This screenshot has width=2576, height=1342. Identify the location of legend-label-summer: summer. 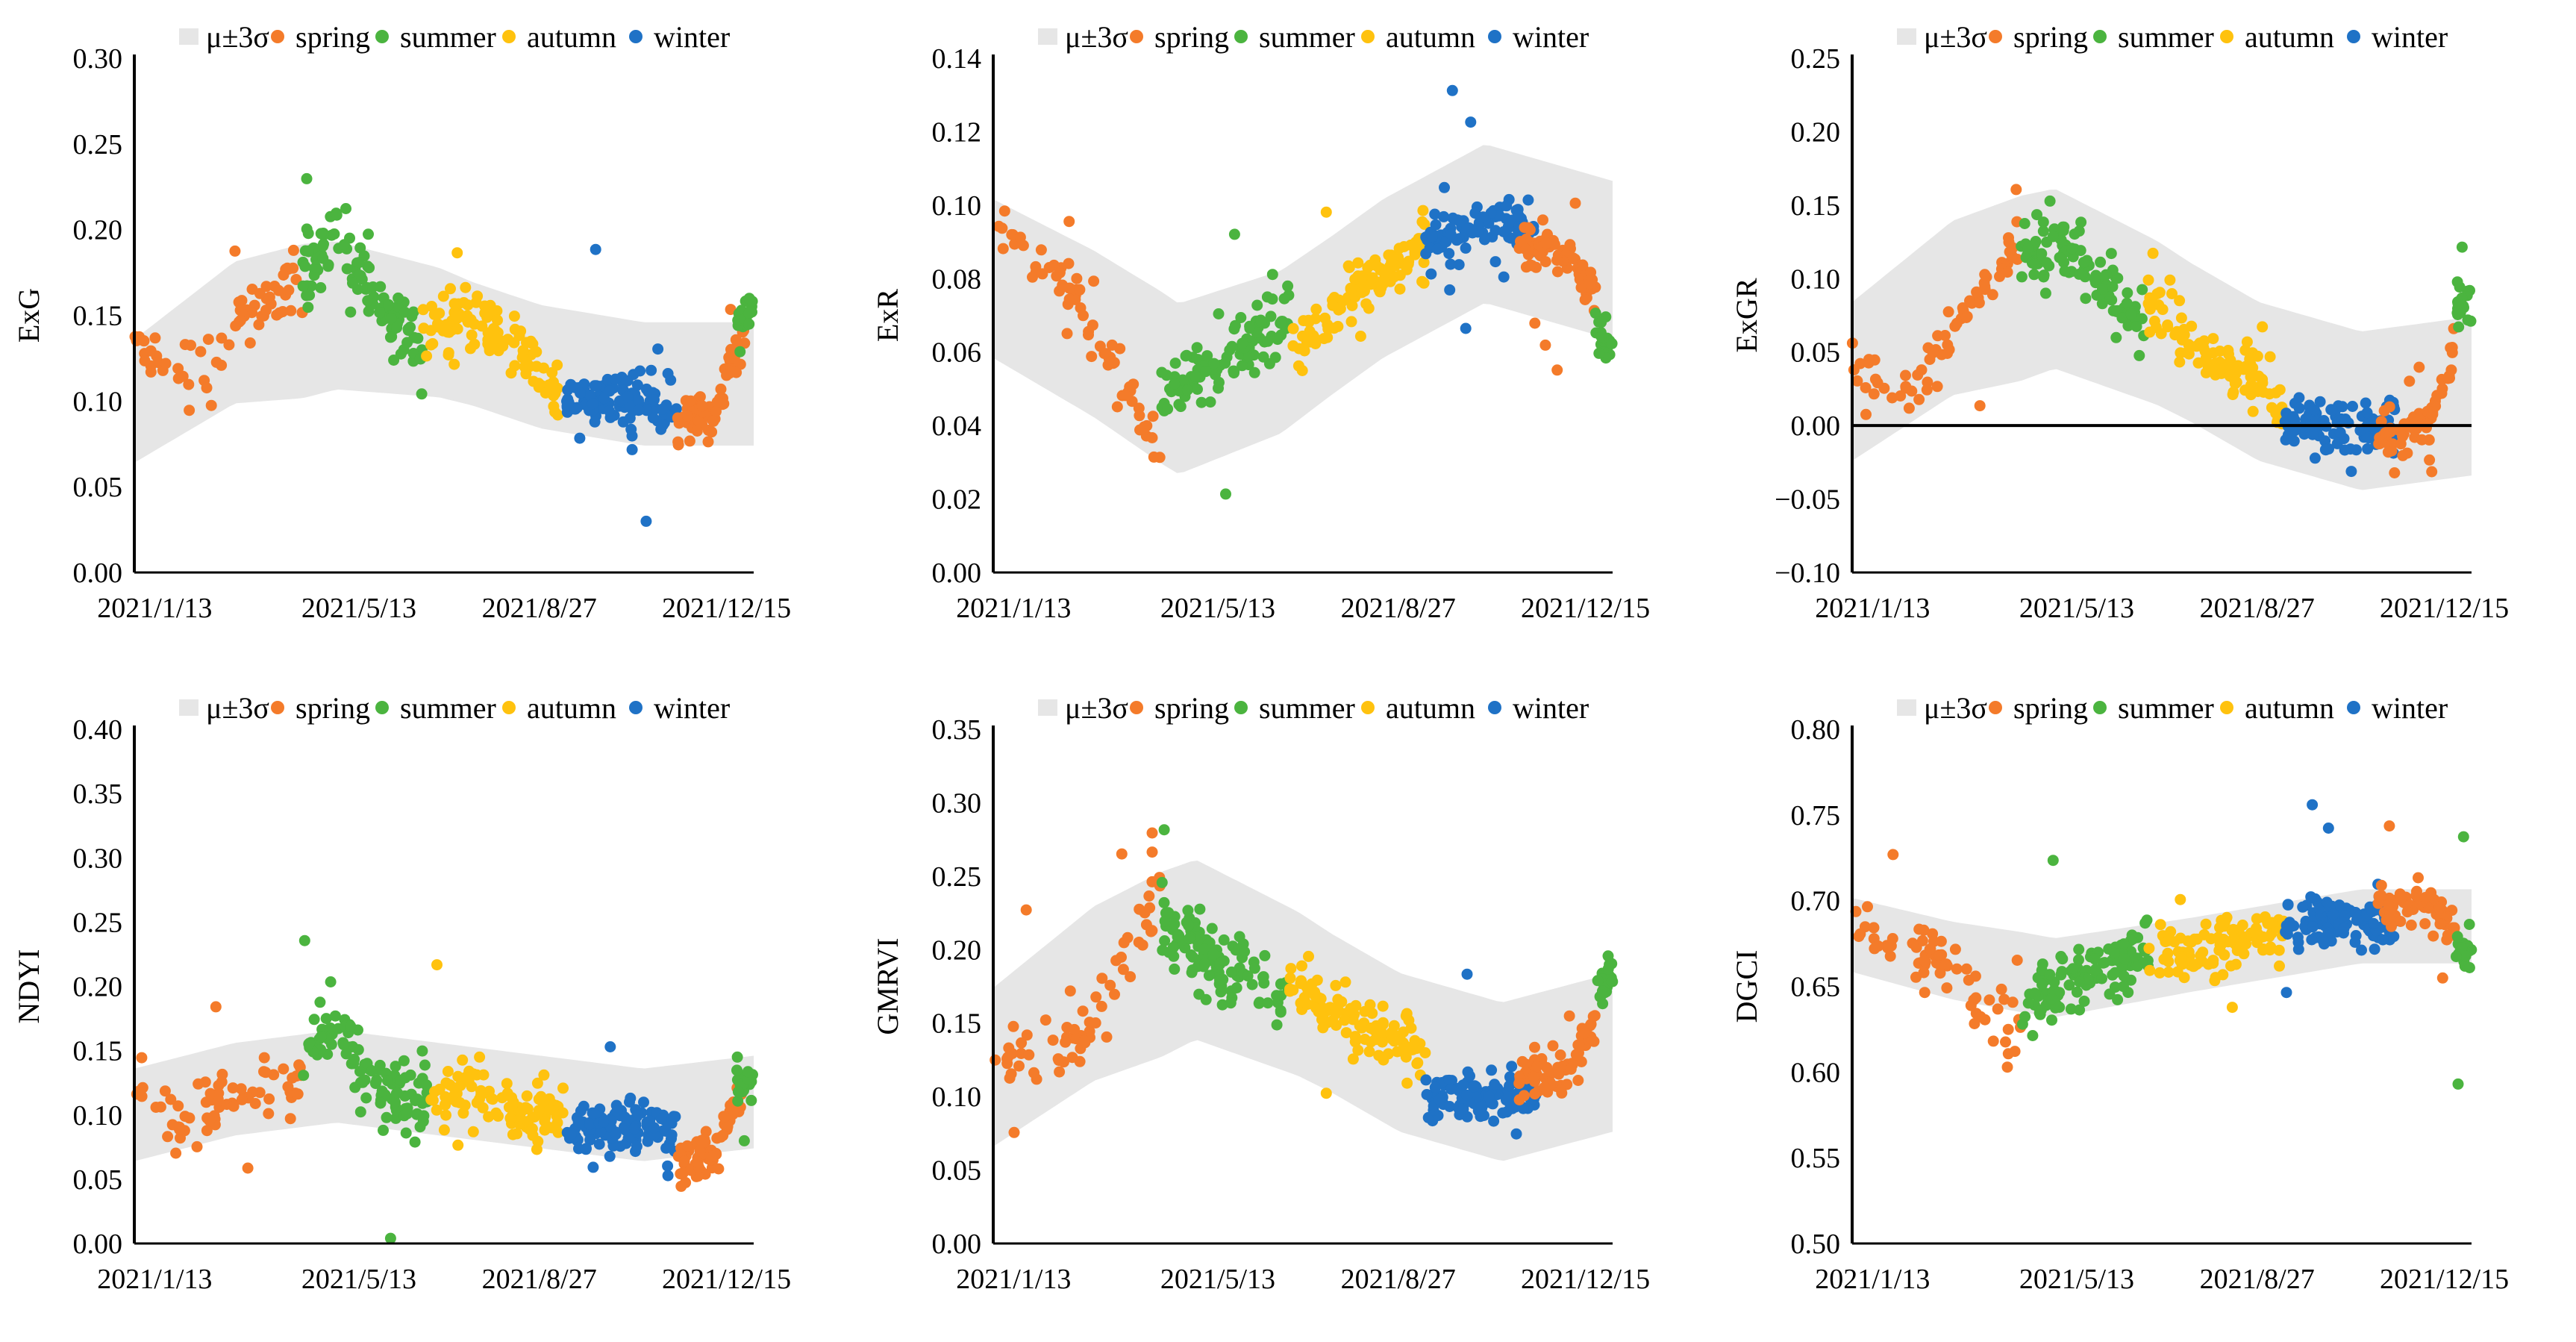
(448, 37).